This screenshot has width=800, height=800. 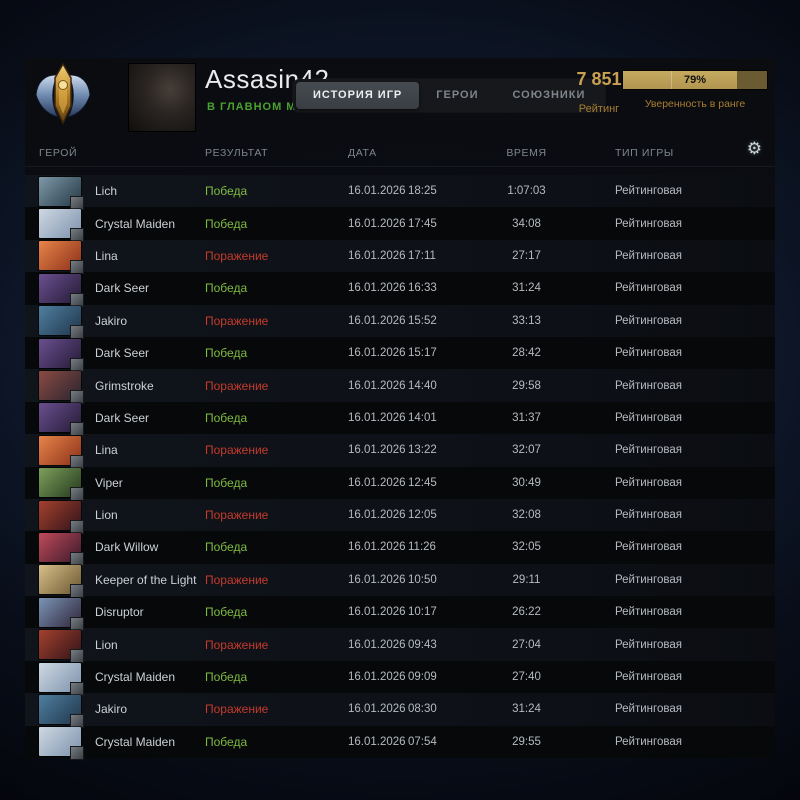 I want to click on rating-label: Рейтинг, so click(x=599, y=109).